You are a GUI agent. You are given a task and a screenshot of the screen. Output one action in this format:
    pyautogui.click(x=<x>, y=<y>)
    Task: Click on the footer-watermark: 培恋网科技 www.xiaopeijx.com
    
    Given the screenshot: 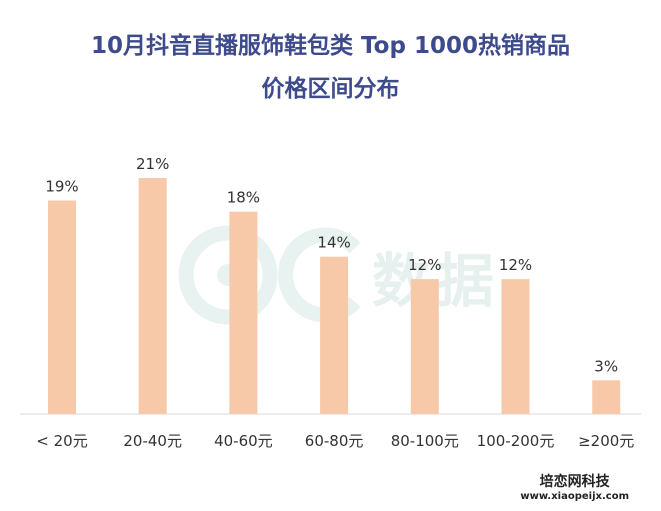 What is the action you would take?
    pyautogui.click(x=574, y=488)
    